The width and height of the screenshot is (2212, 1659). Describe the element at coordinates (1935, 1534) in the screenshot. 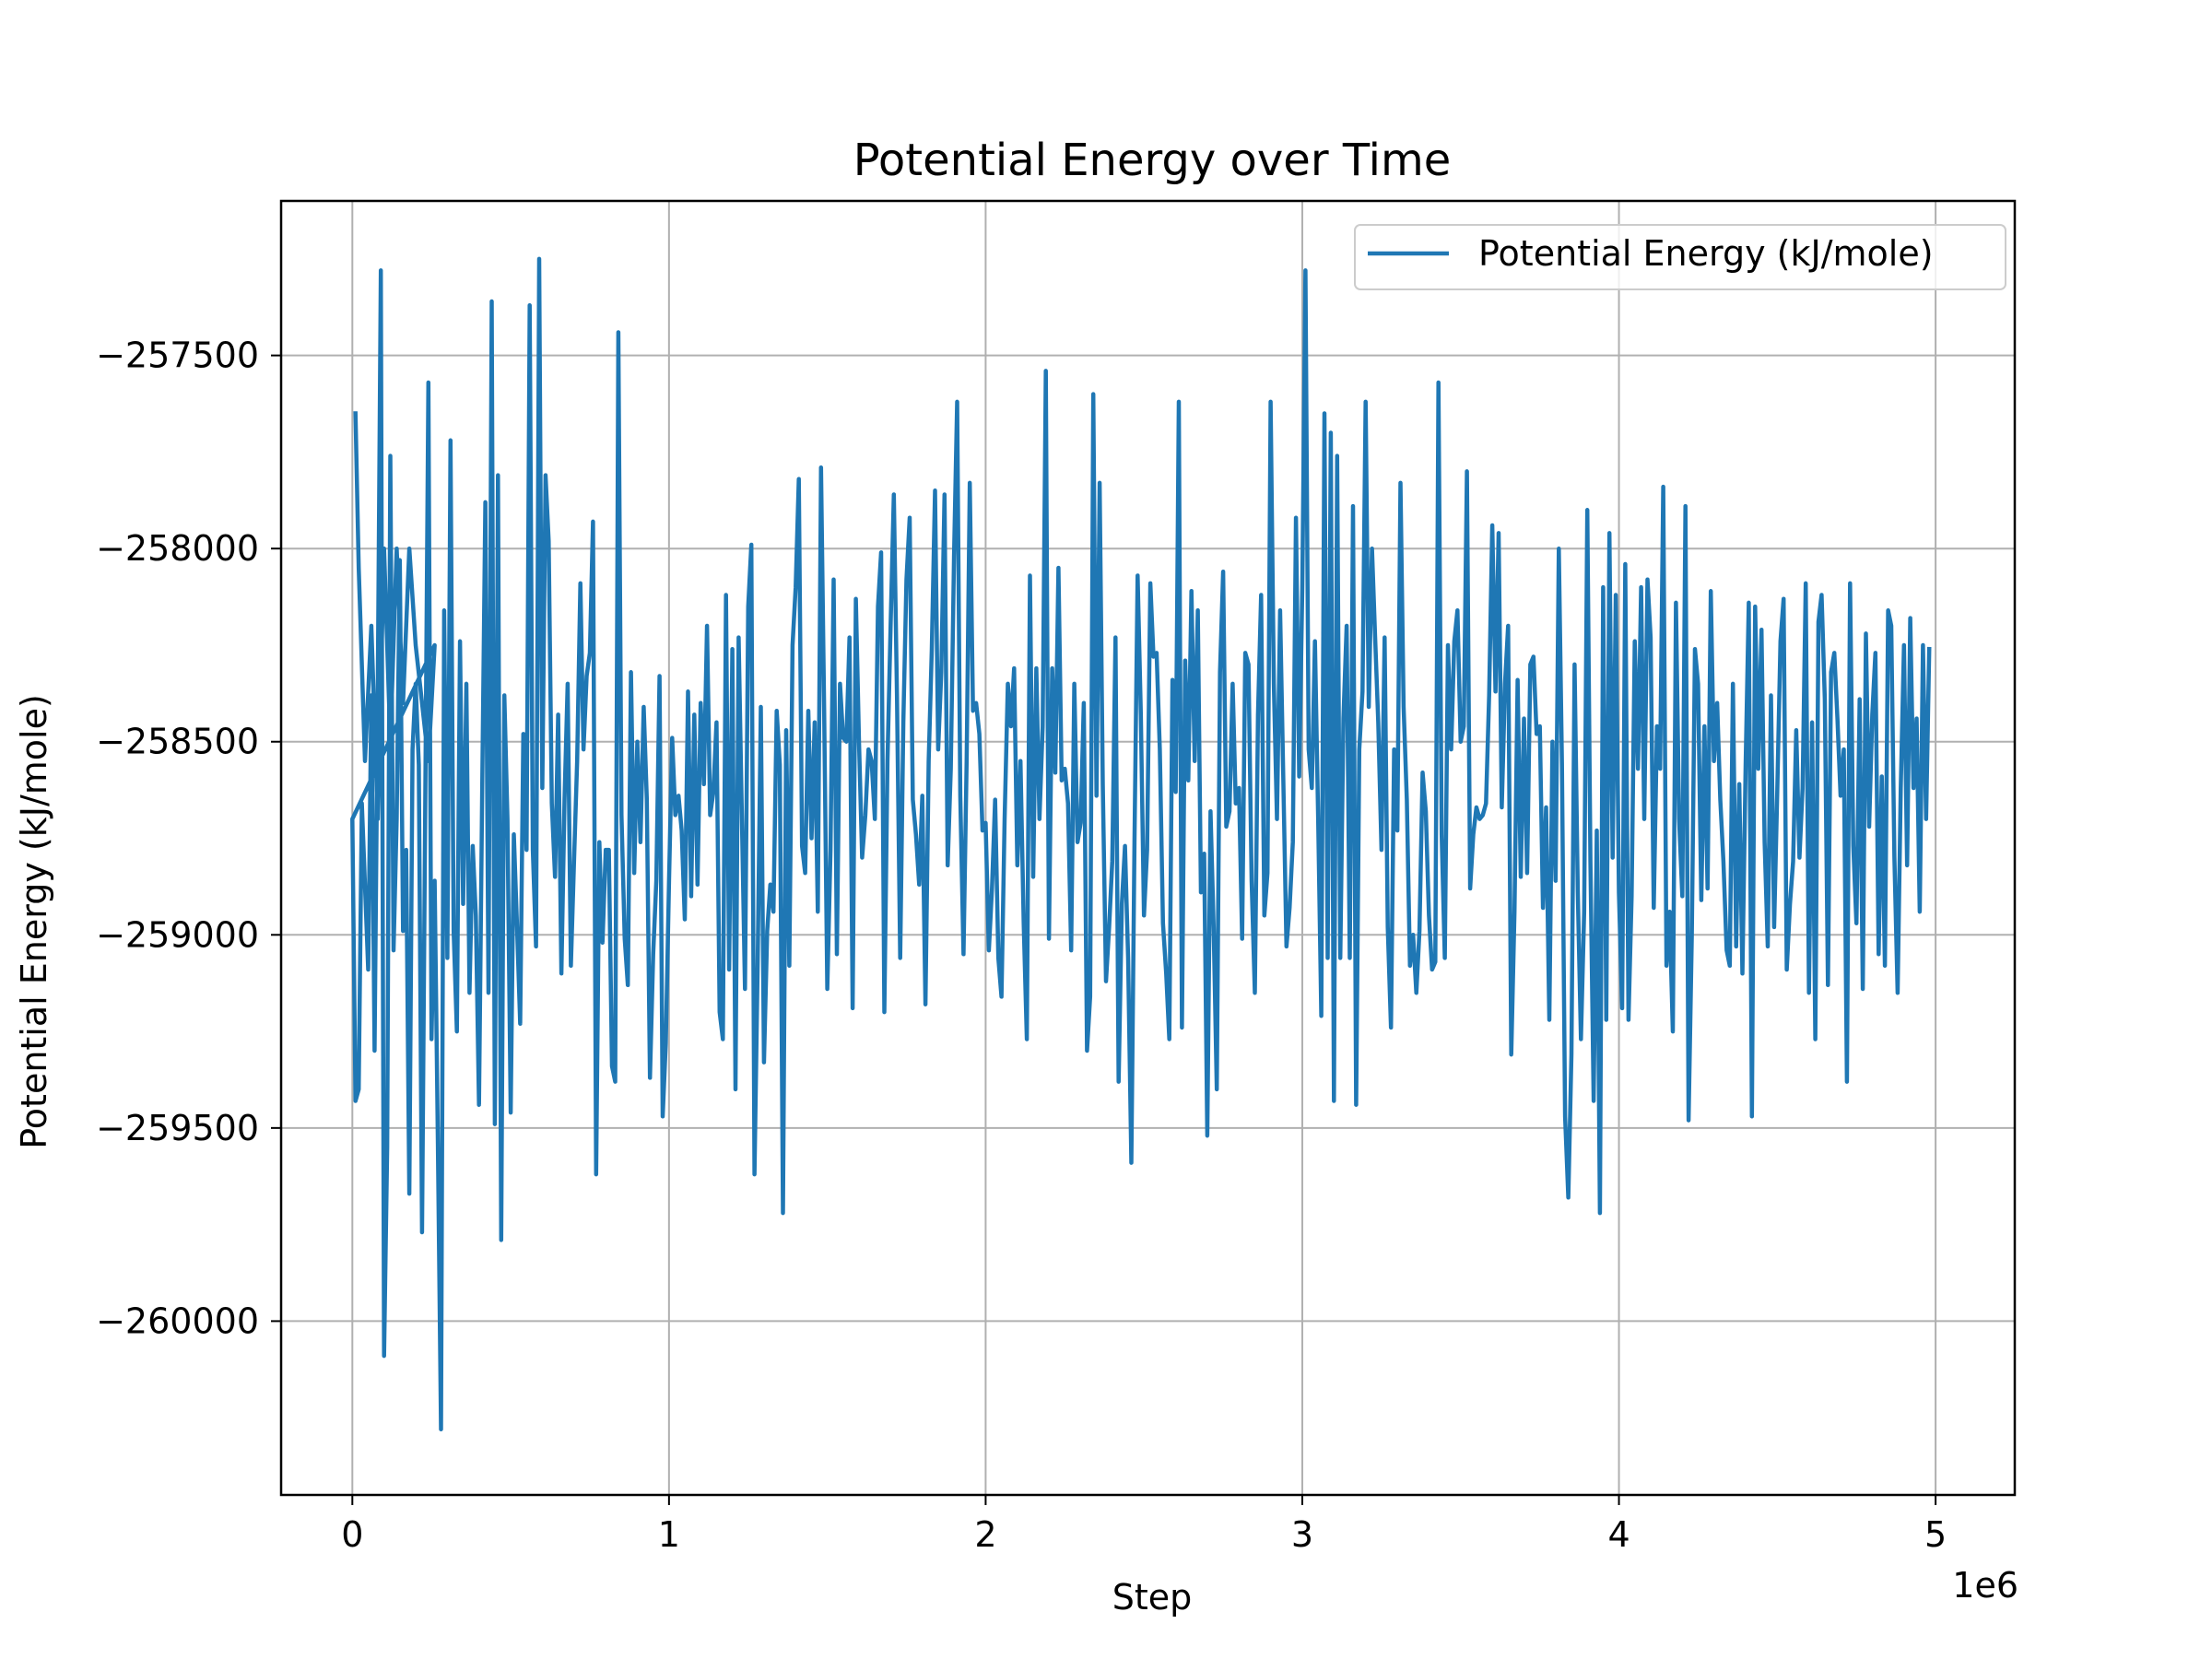

I see `x-tick-label: 5` at that location.